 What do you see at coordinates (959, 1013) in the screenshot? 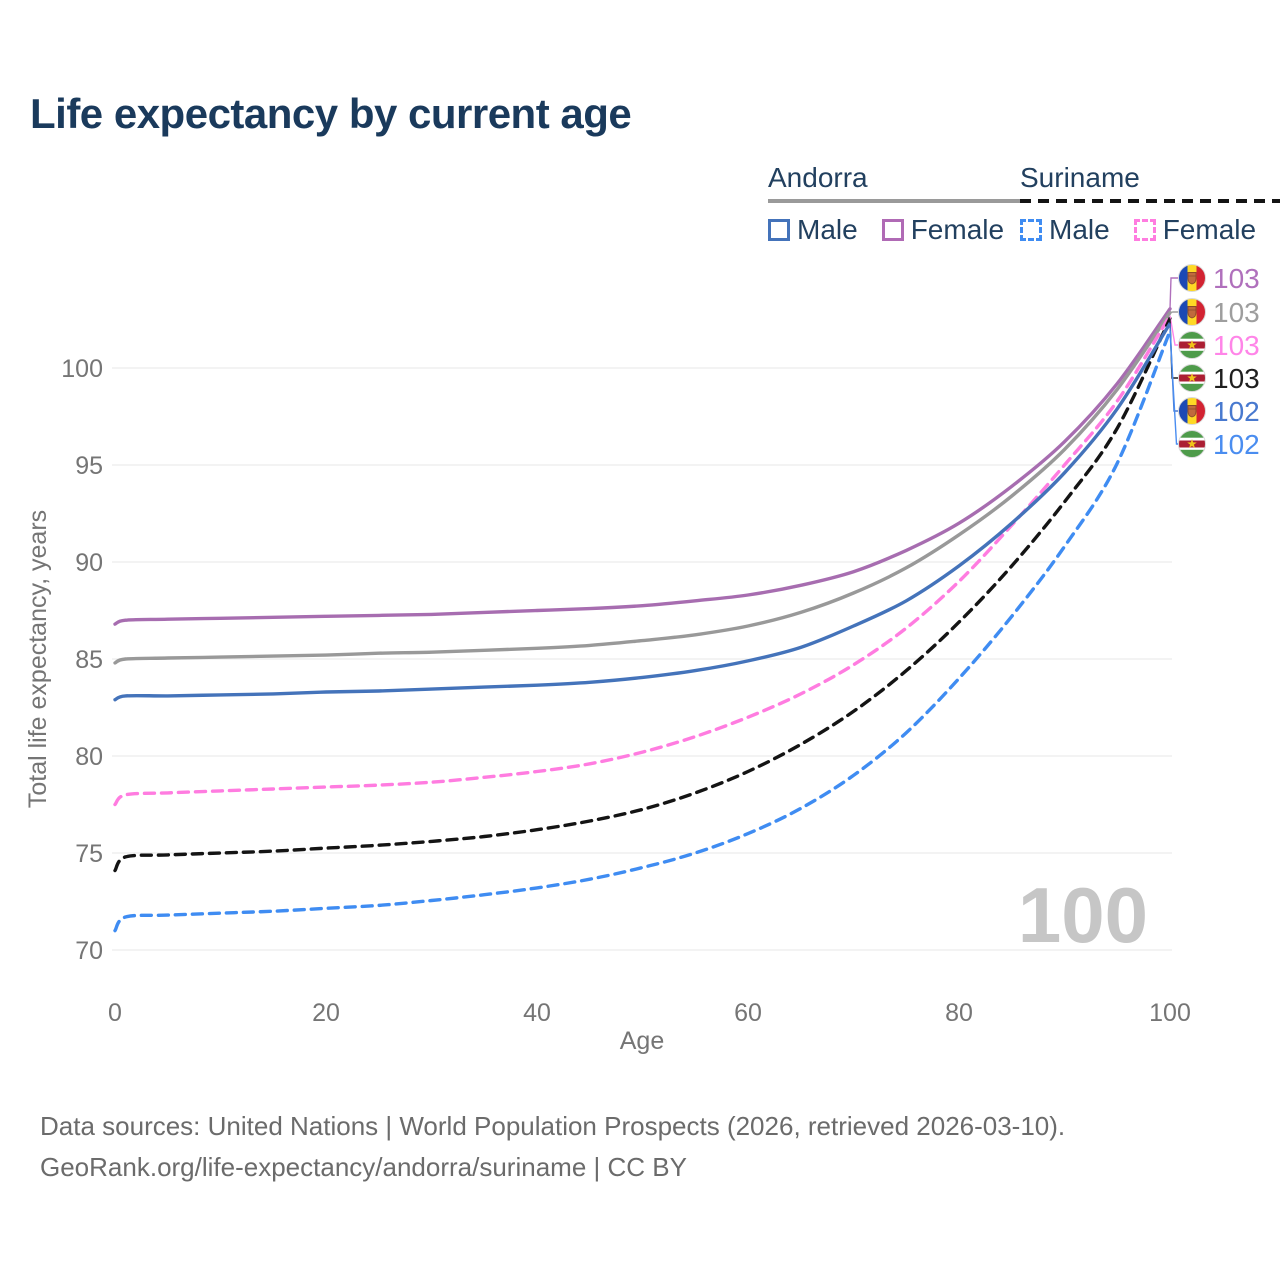
I see `x-tick-label: 80` at bounding box center [959, 1013].